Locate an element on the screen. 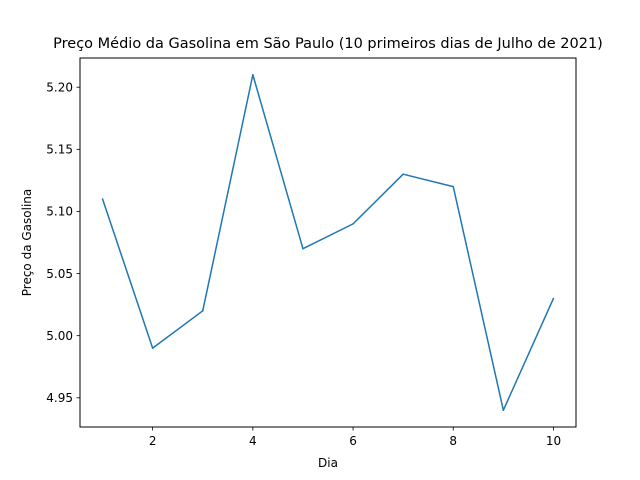  y-tick-label: 5.15 is located at coordinates (59, 150).